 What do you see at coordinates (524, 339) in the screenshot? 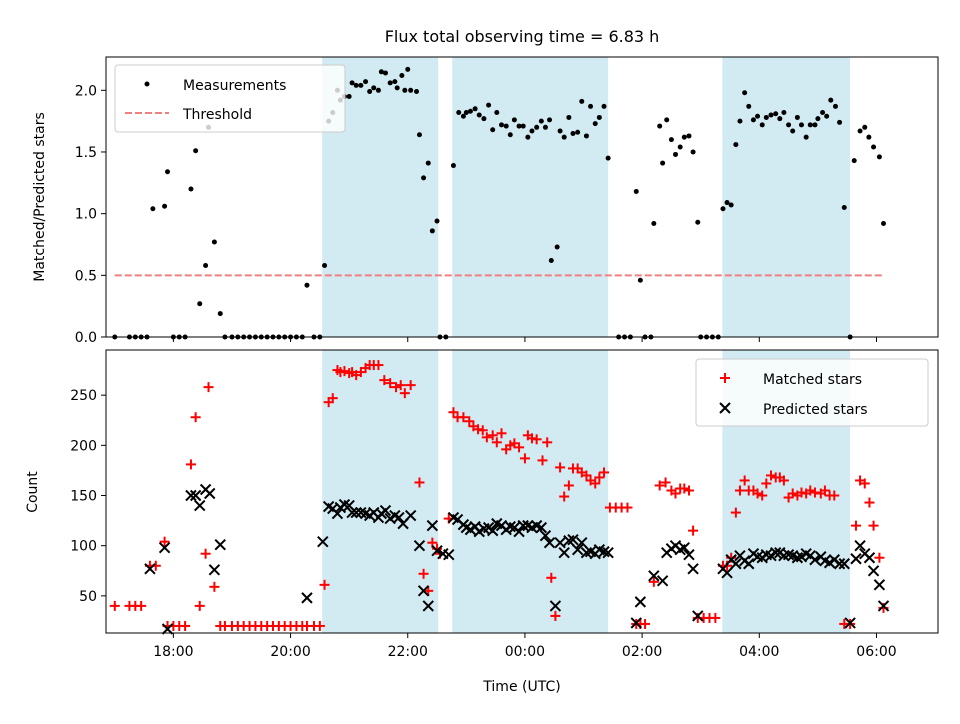
I see `top-panel-x-ticks` at bounding box center [524, 339].